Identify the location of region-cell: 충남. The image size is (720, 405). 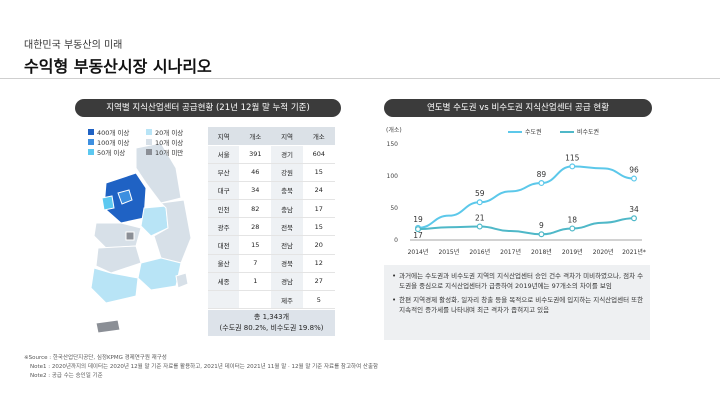
(287, 209).